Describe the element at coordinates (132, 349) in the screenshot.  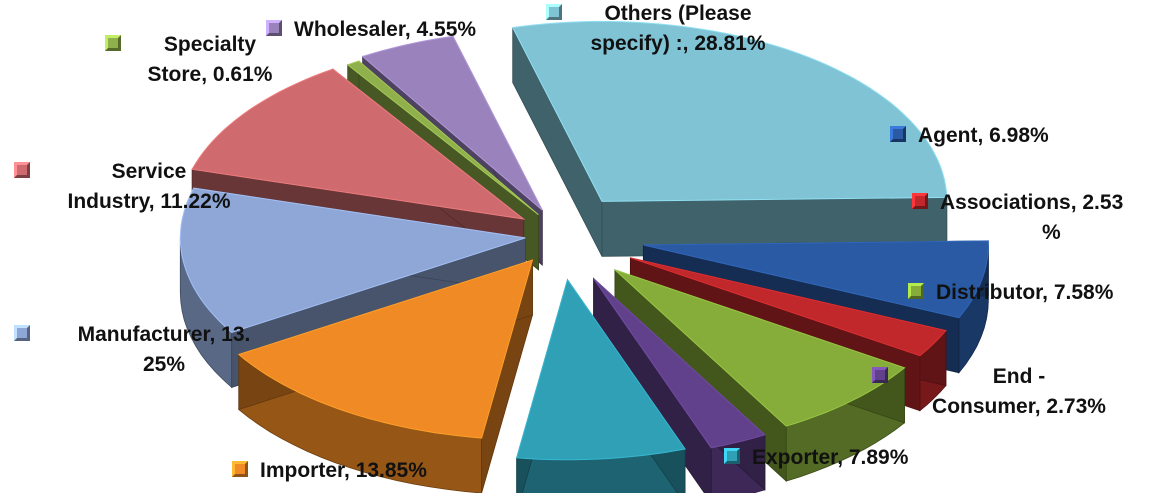
I see `pie-label-manufacturer: Manufacturer, 13. 25%` at that location.